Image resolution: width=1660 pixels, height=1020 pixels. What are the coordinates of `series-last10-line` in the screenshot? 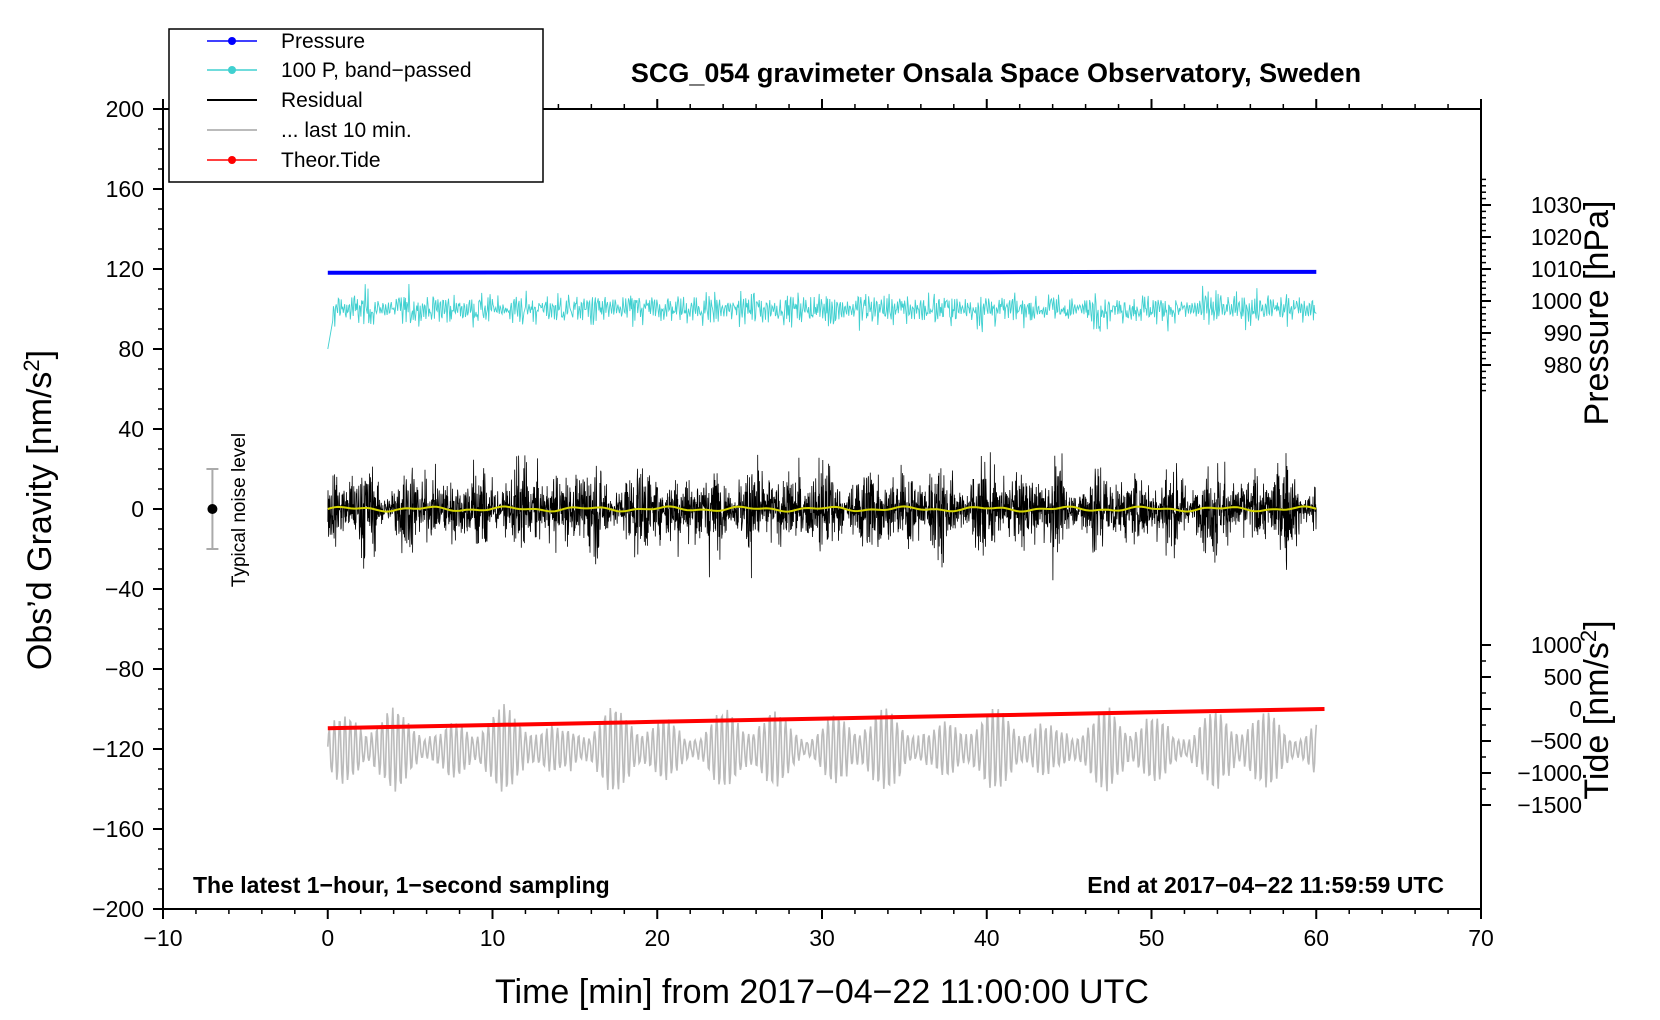 It's located at (822, 748).